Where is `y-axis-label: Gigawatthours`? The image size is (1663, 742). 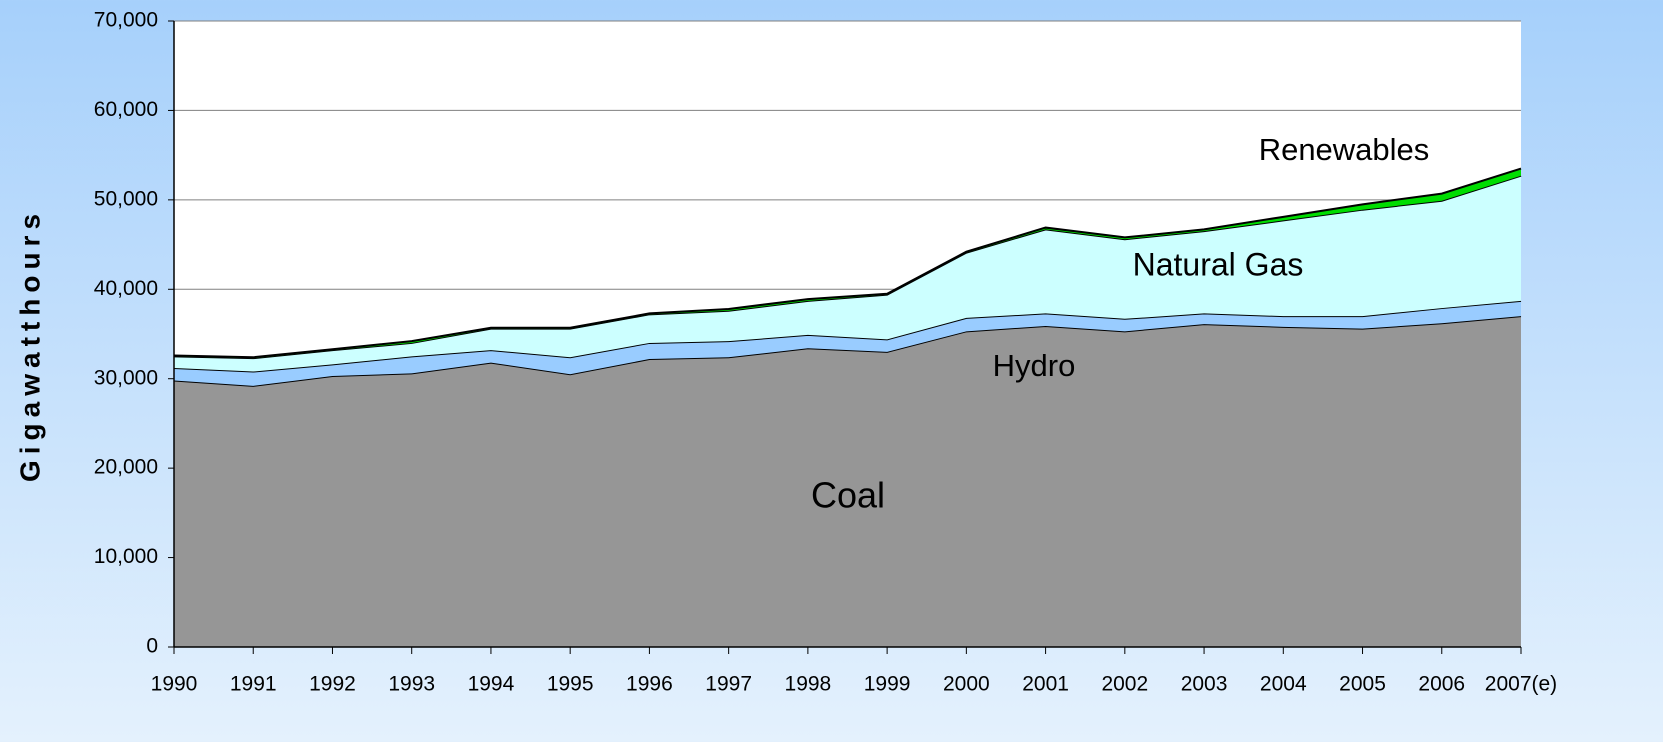 y-axis-label: Gigawatthours is located at coordinates (29, 345).